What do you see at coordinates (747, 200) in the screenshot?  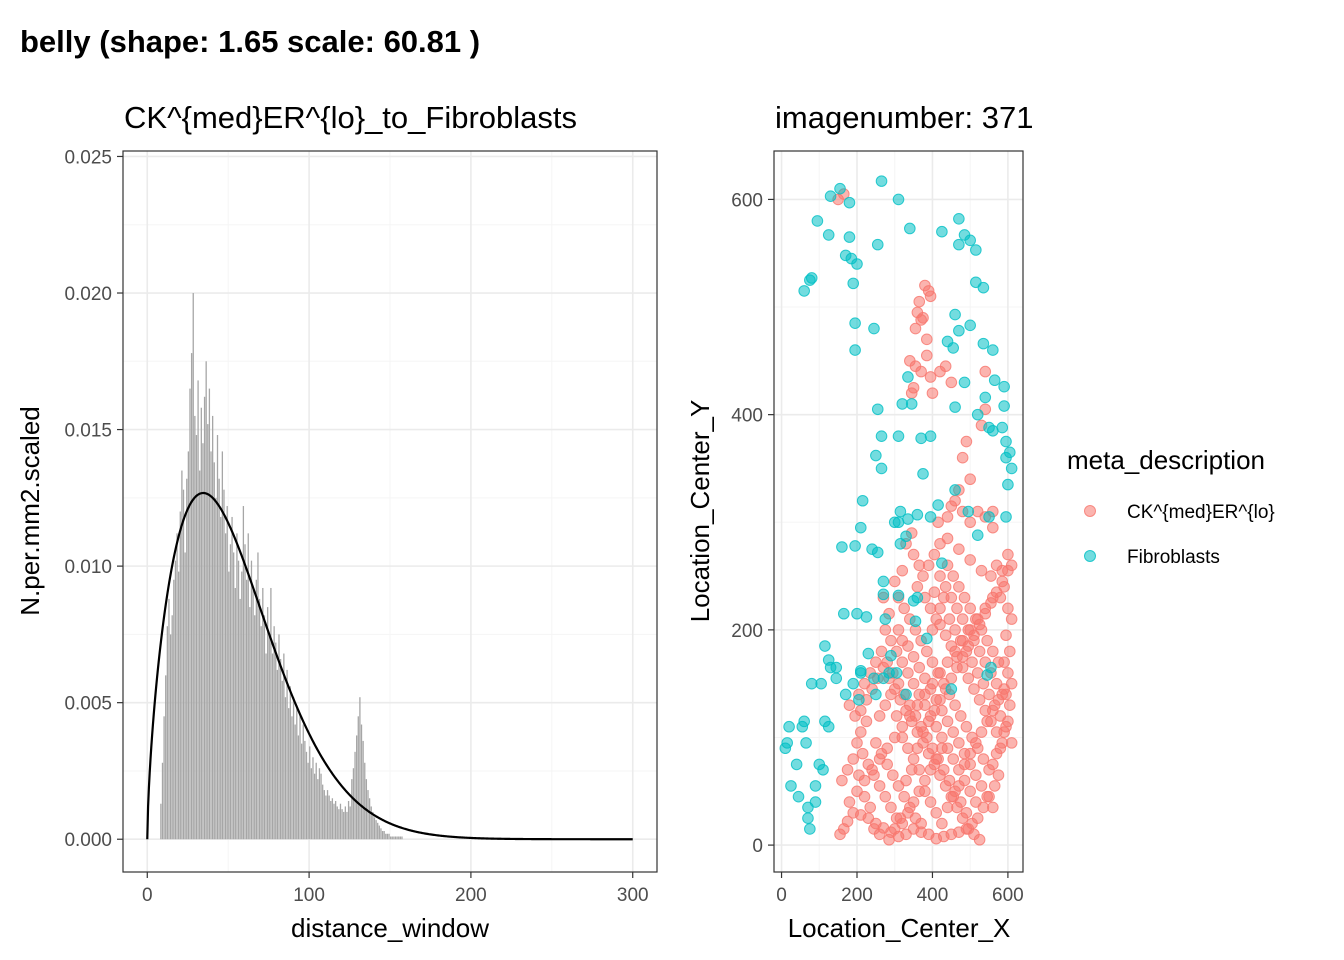 I see `scatter-y-tick-label: 600` at bounding box center [747, 200].